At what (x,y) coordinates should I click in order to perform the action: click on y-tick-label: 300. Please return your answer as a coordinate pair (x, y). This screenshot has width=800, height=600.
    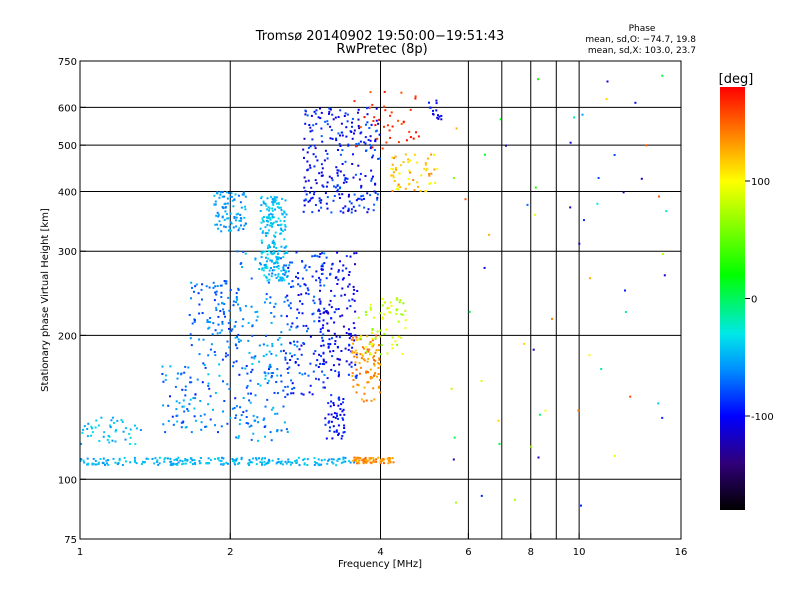
    Looking at the image, I should click on (67, 252).